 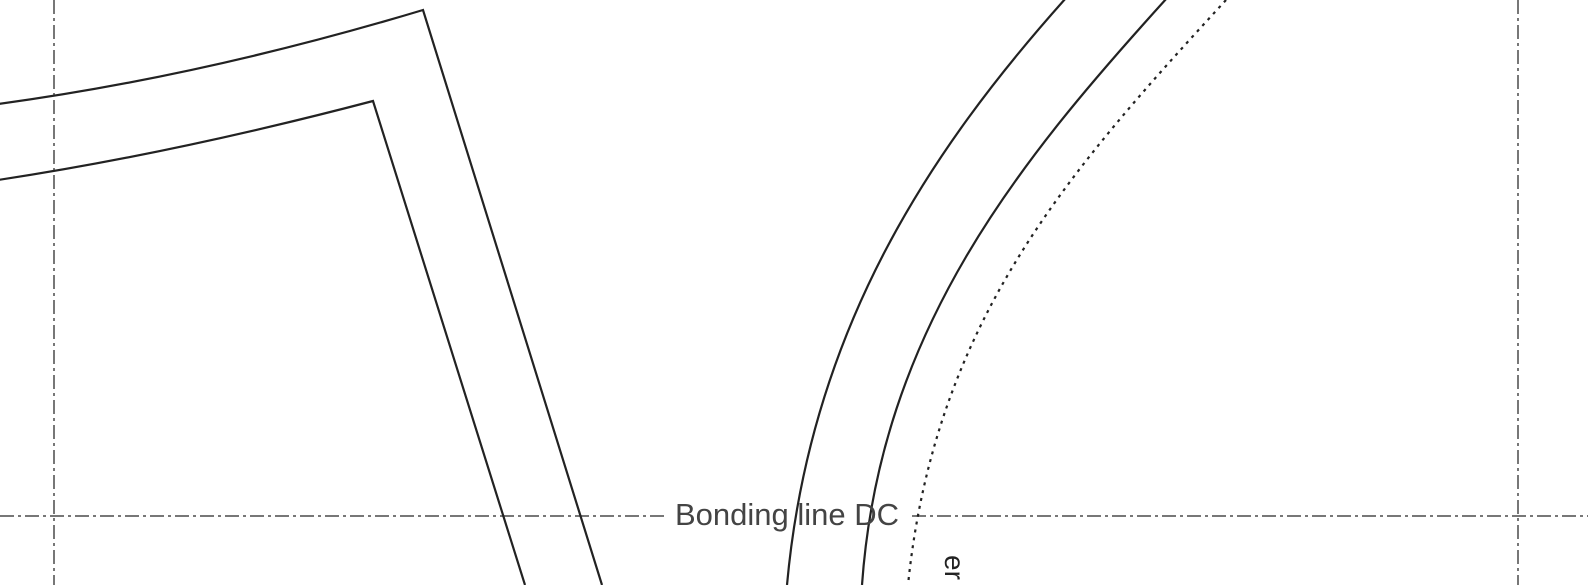 I want to click on edge-label-fragment: er, so click(x=954, y=567).